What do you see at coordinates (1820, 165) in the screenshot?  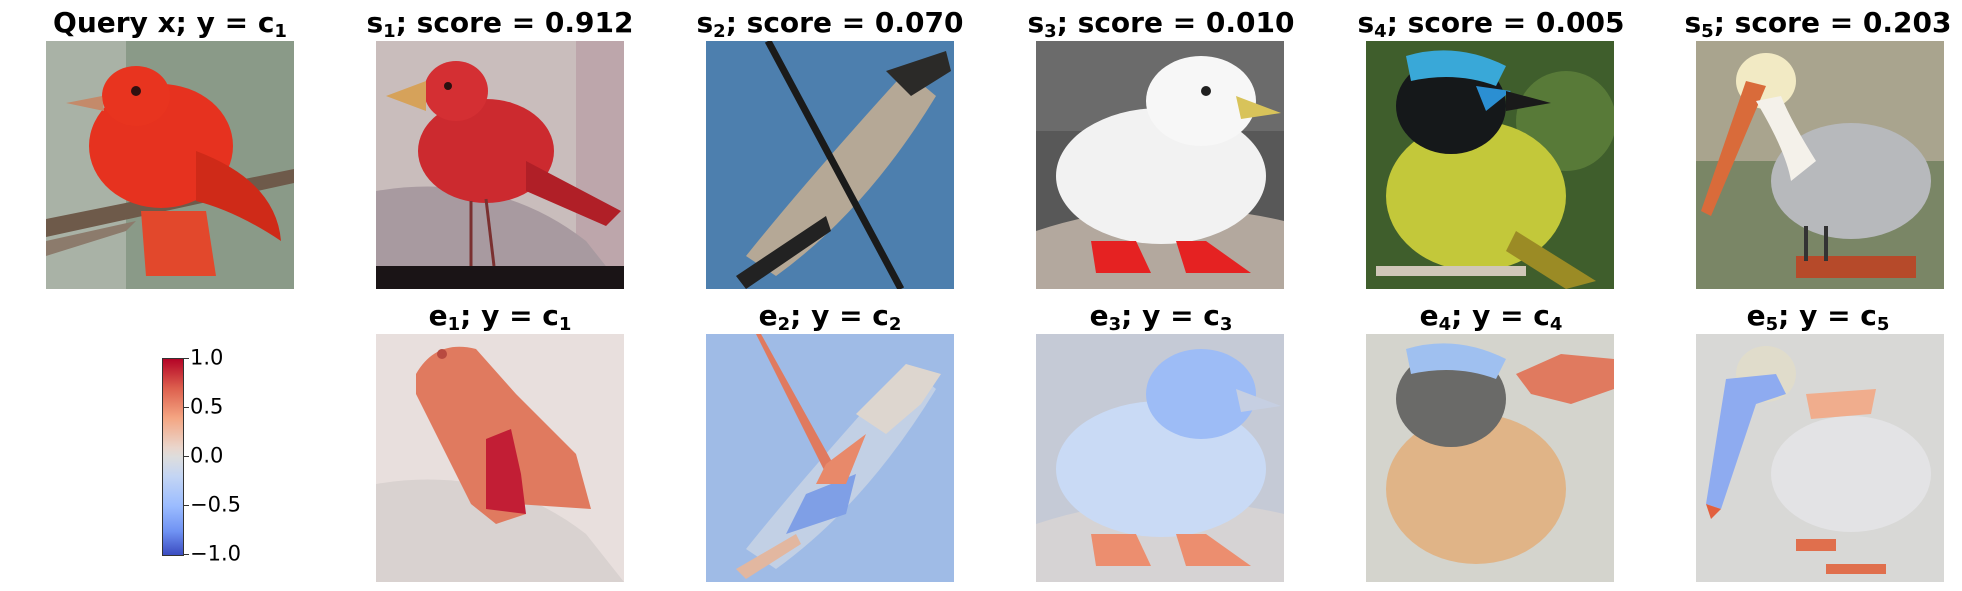 I see `similar-5-image` at bounding box center [1820, 165].